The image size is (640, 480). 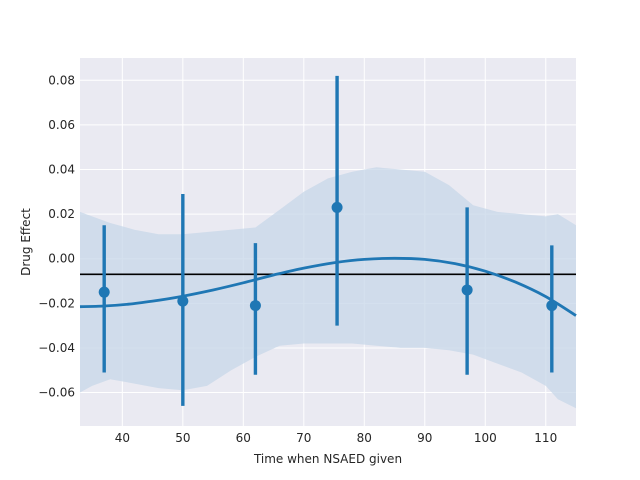 I want to click on x-tick-label: 110, so click(x=545, y=438).